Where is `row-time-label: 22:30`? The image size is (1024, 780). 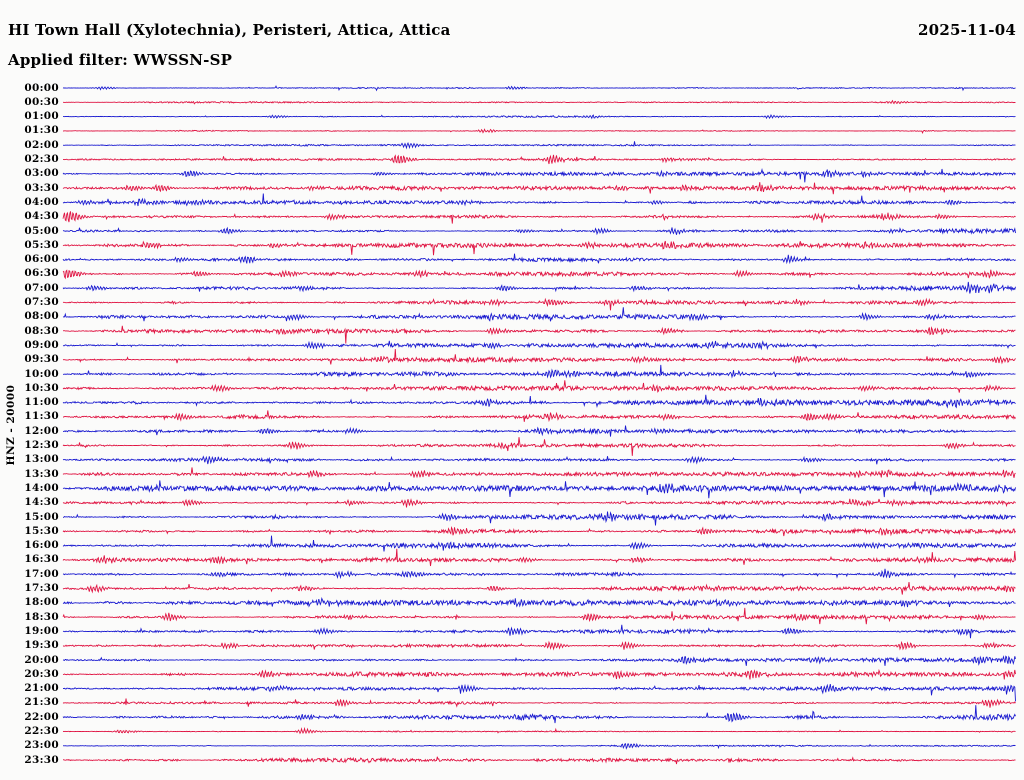
row-time-label: 22:30 is located at coordinates (41, 731).